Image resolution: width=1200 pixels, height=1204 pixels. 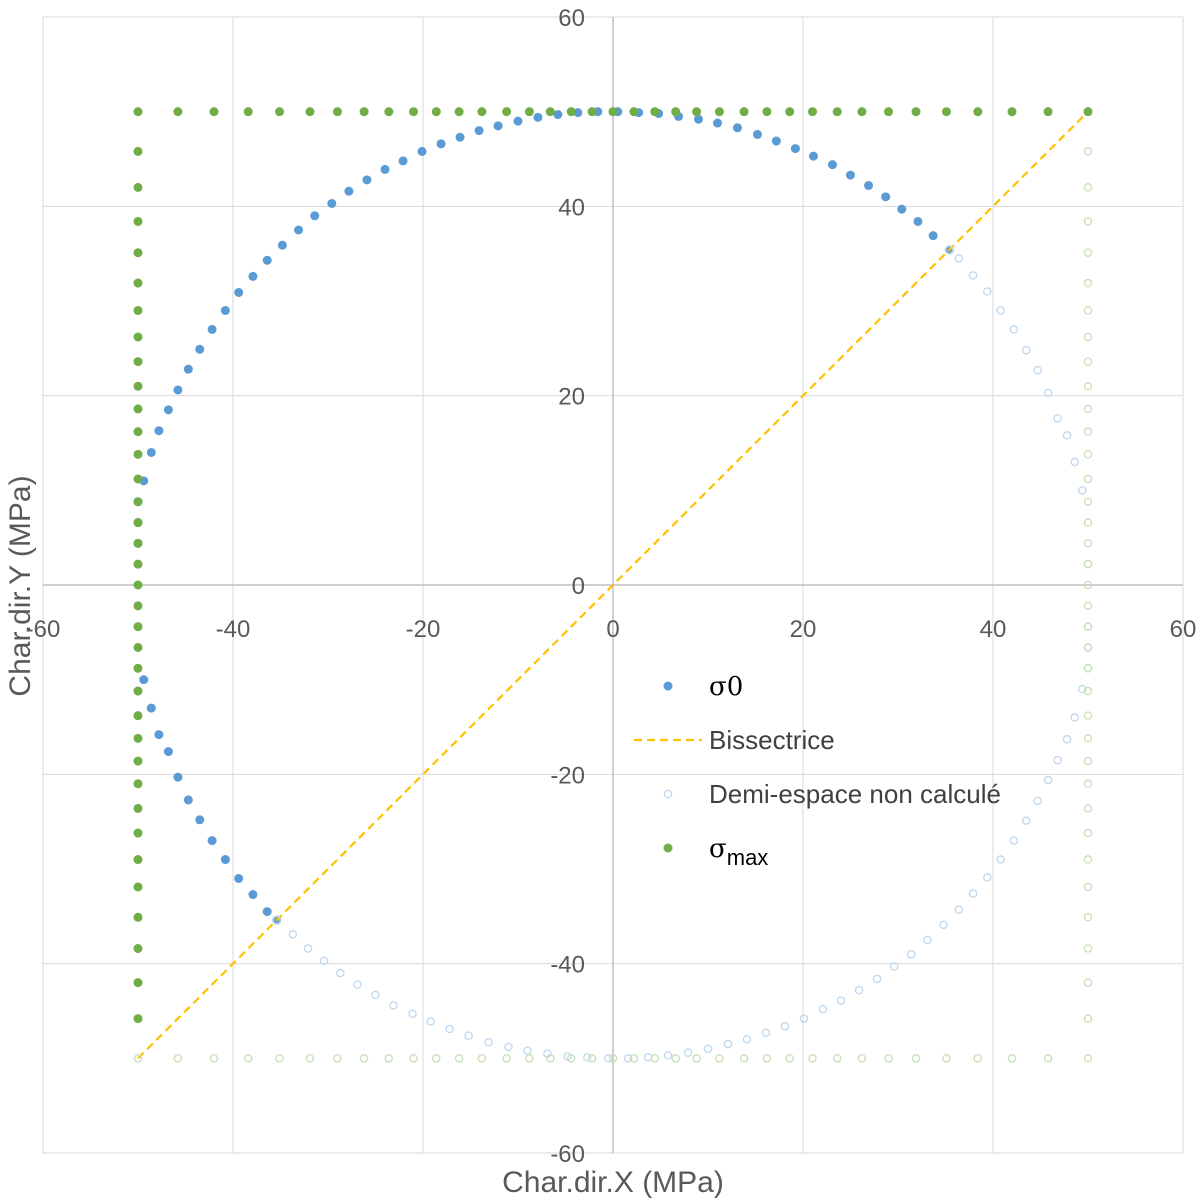 What do you see at coordinates (1183, 629) in the screenshot?
I see `x-tick-label: 60` at bounding box center [1183, 629].